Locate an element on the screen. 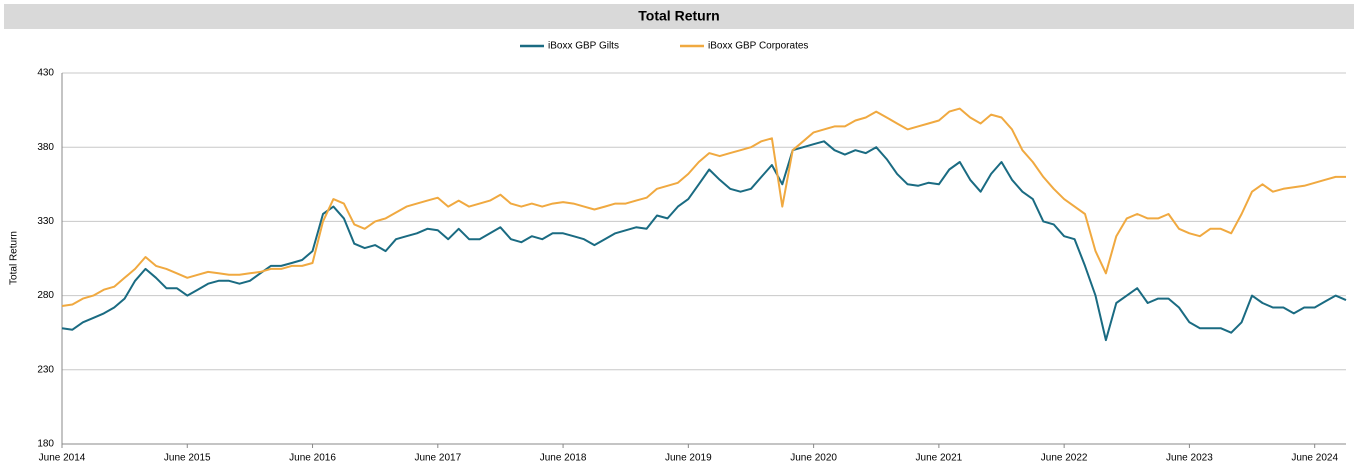  x-tick-label: June 2024 is located at coordinates (1314, 458).